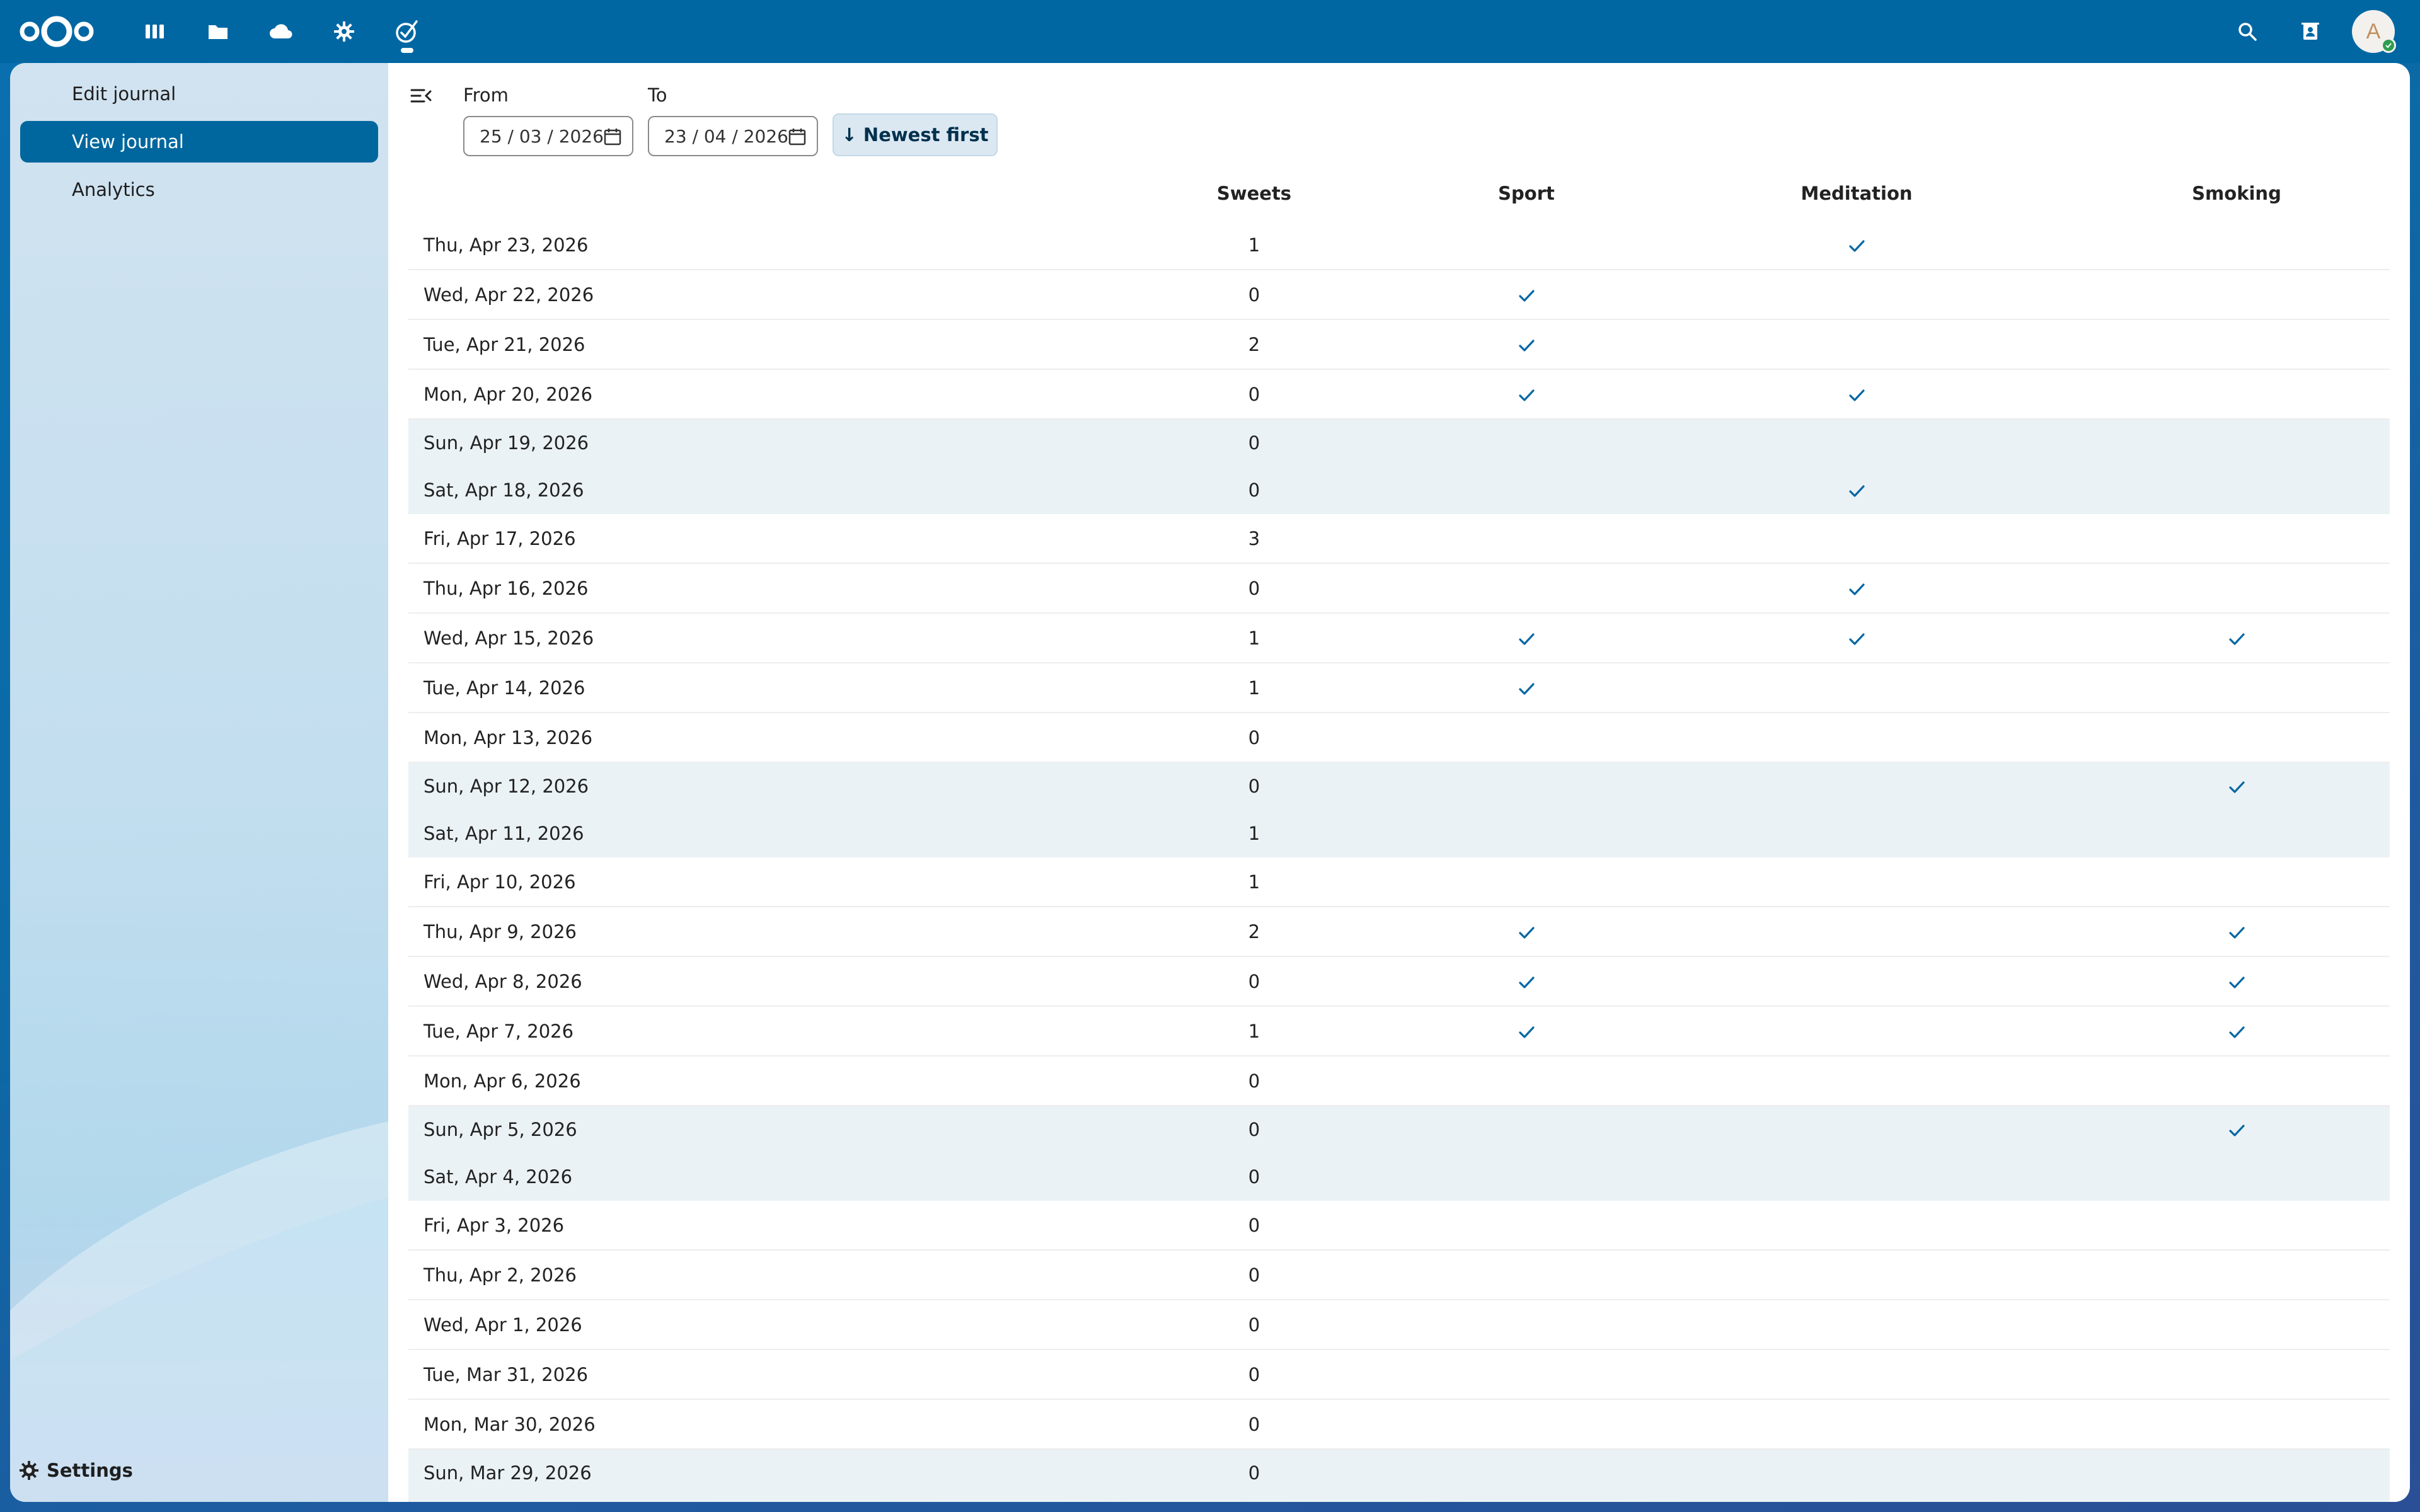 This screenshot has height=1512, width=2420. I want to click on to-date-input: 23 / 04 / 2026, so click(733, 136).